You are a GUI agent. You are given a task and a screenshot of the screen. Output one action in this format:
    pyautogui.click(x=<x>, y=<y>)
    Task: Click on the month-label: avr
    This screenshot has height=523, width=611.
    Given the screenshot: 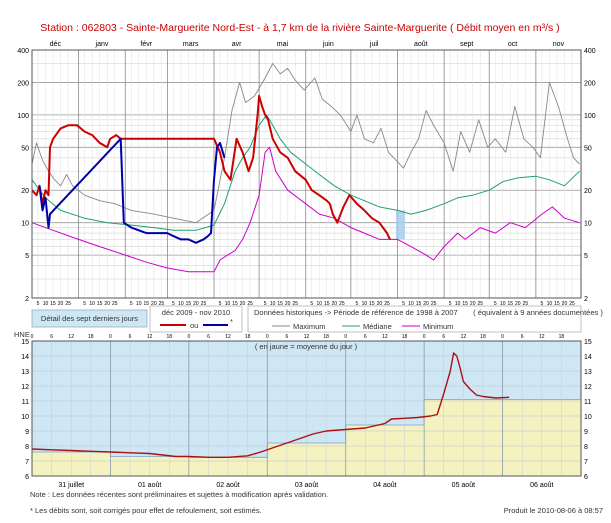 What is the action you would take?
    pyautogui.click(x=237, y=44)
    